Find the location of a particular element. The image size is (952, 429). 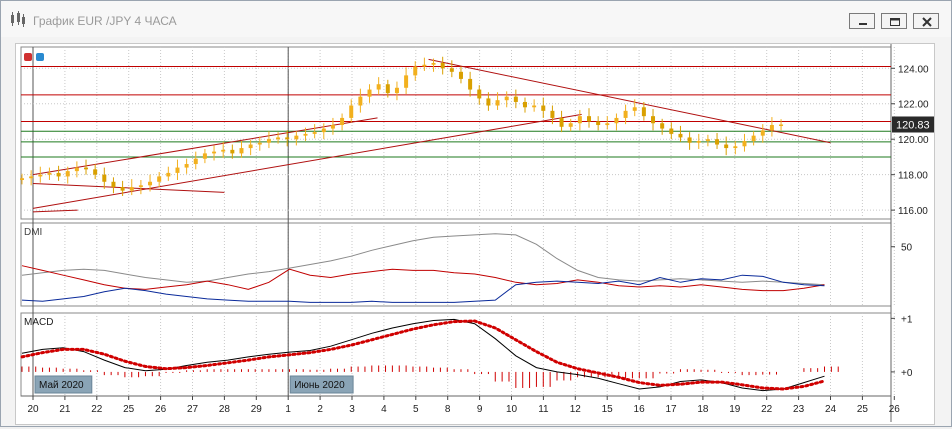

minimize-button is located at coordinates (862, 21).